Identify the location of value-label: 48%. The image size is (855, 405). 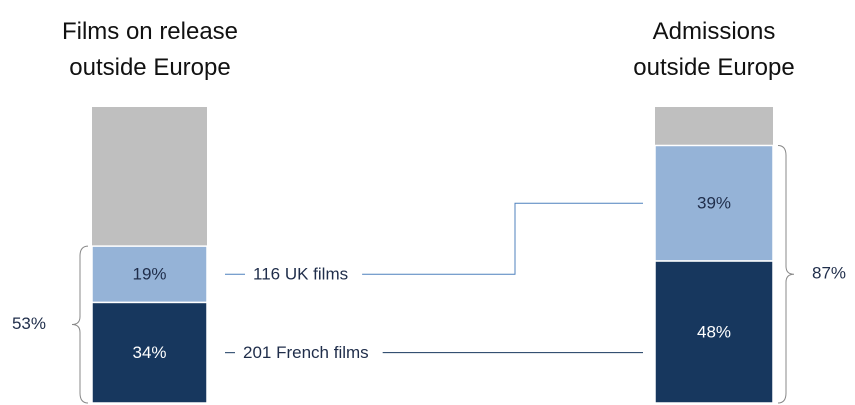
(714, 331).